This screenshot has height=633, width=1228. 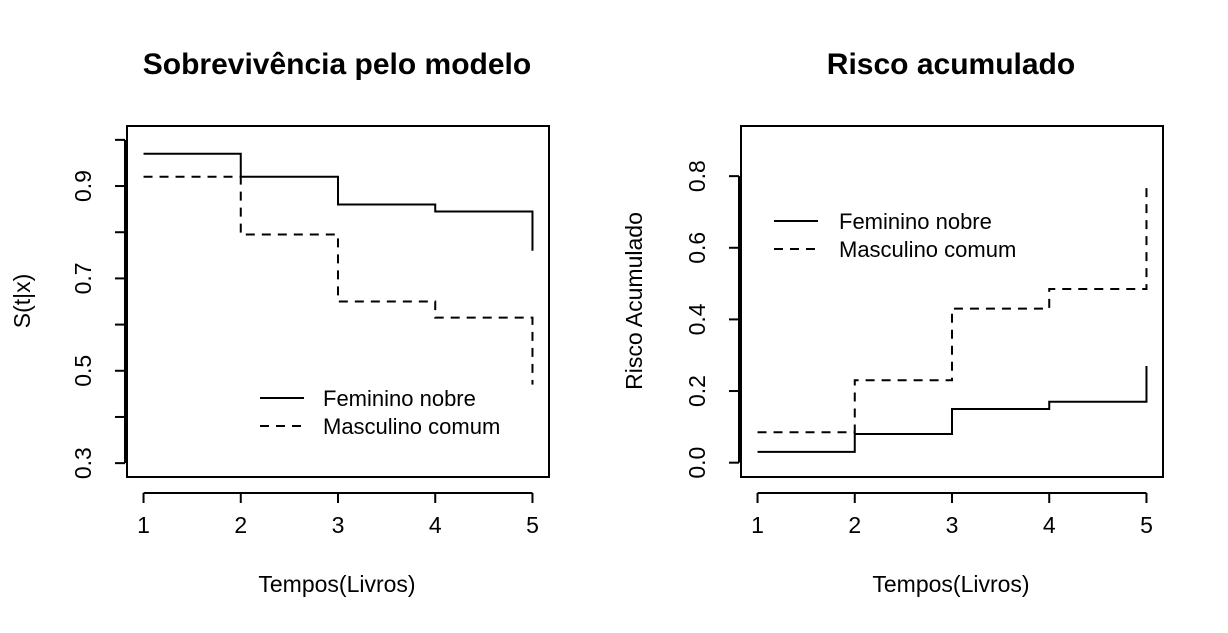 What do you see at coordinates (98, 308) in the screenshot?
I see `y-axis: 0.3 0.5 0.7 0.9` at bounding box center [98, 308].